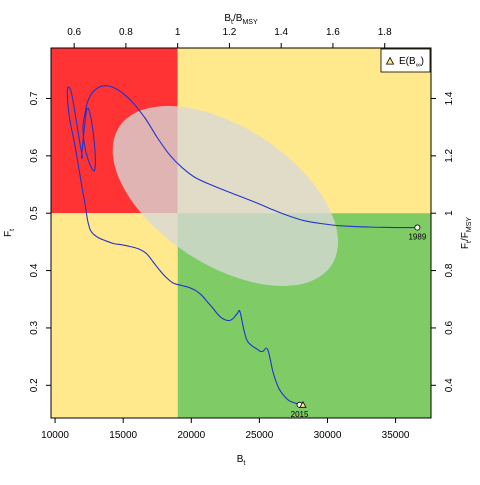 The image size is (480, 485). I want to click on top-tick-label: 1.6, so click(333, 32).